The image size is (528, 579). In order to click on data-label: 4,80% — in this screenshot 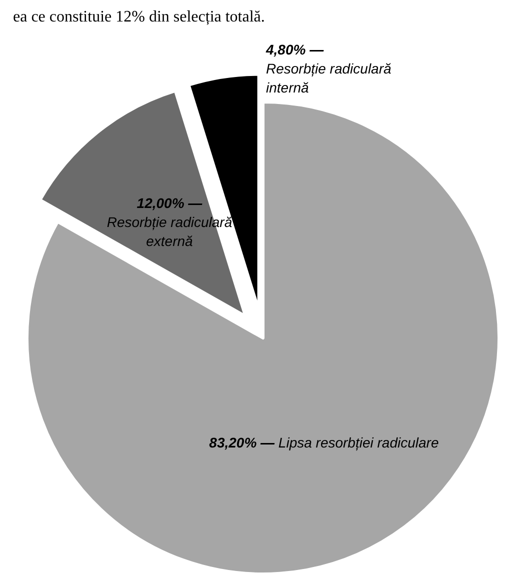, I will do `click(295, 50)`.